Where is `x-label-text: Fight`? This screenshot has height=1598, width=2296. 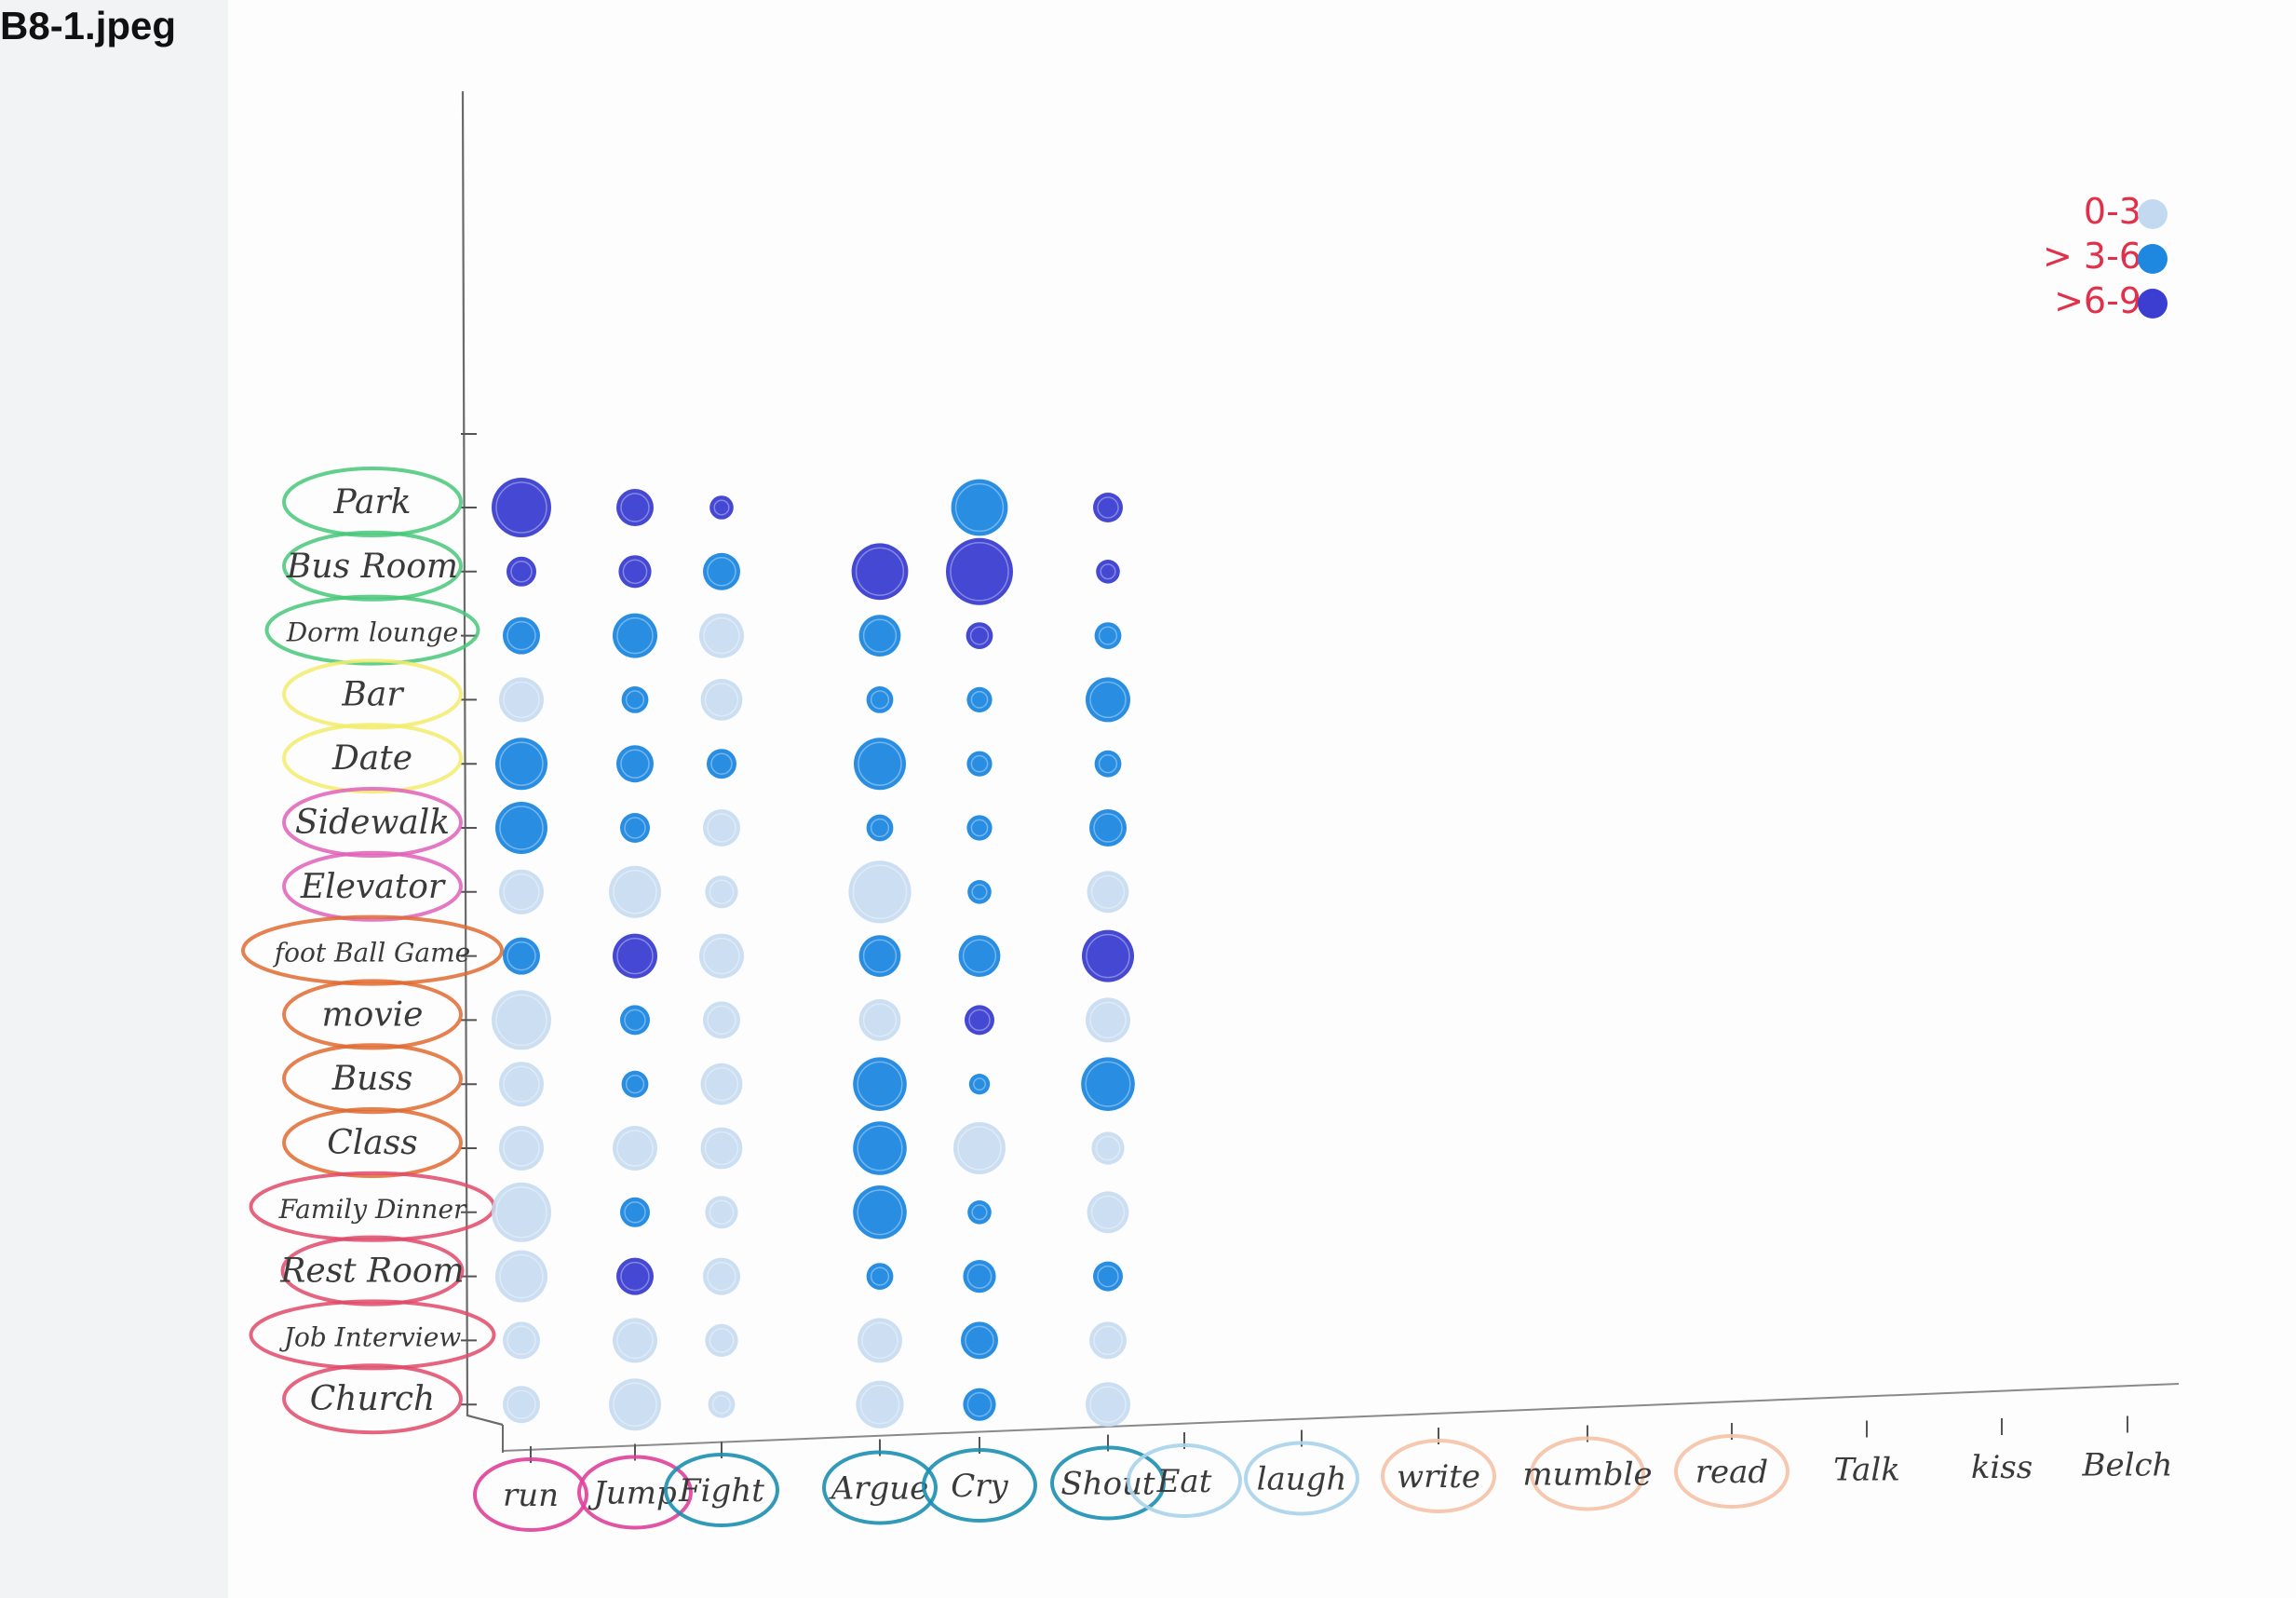
x-label-text: Fight is located at coordinates (721, 1491).